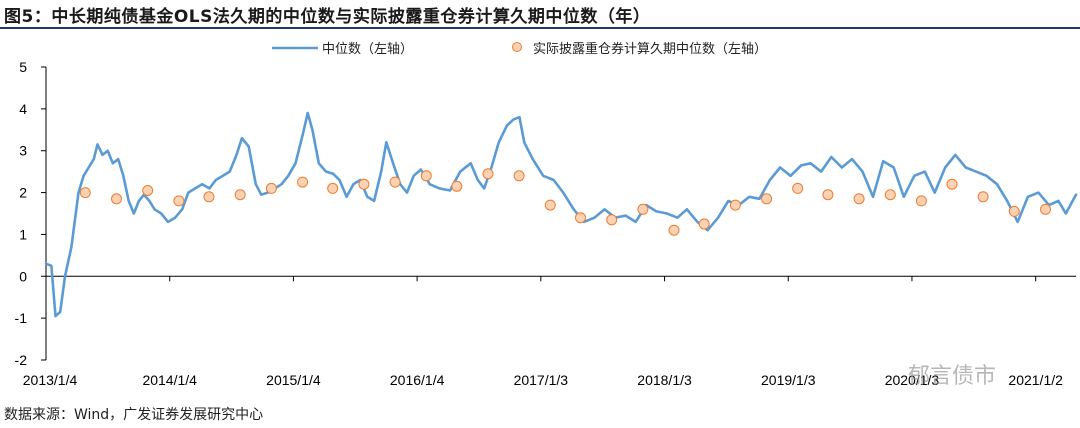 Image resolution: width=1080 pixels, height=428 pixels. What do you see at coordinates (664, 380) in the screenshot?
I see `x-tick-label: 2018/1/3` at bounding box center [664, 380].